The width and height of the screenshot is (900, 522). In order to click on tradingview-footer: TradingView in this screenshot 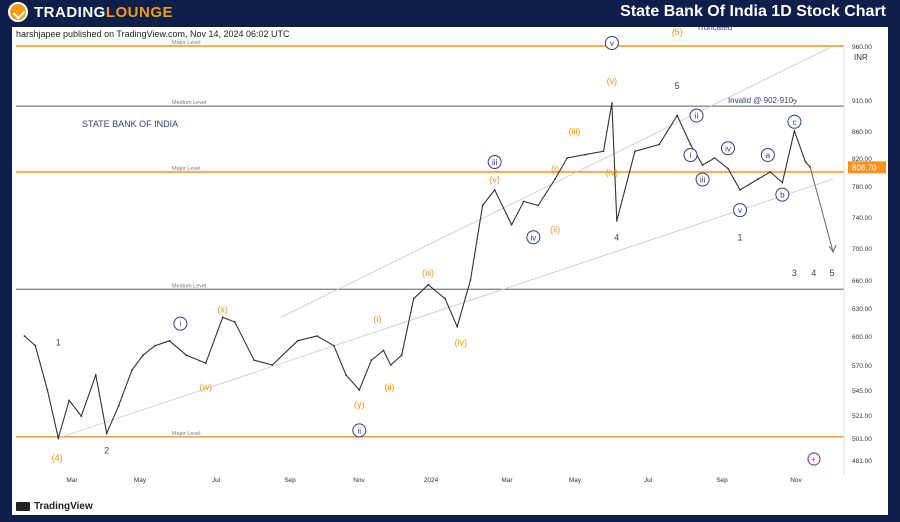, I will do `click(54, 506)`.